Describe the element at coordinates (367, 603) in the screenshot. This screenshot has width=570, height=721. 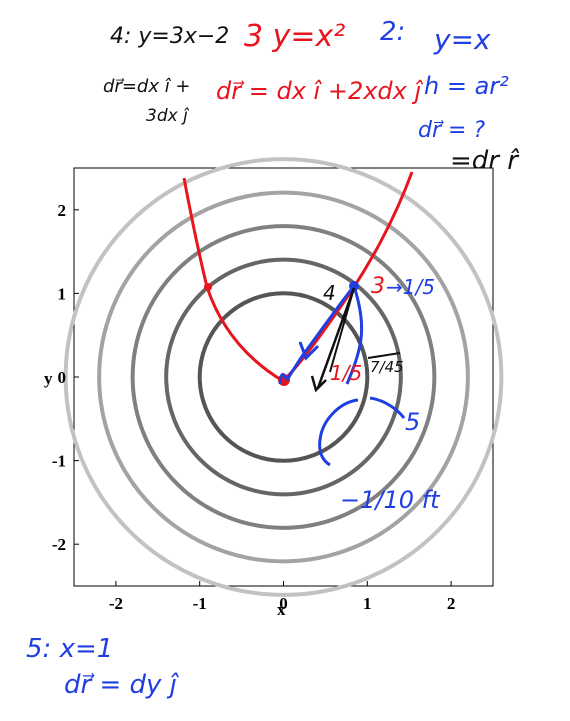
I see `x-tick-label: 1` at that location.